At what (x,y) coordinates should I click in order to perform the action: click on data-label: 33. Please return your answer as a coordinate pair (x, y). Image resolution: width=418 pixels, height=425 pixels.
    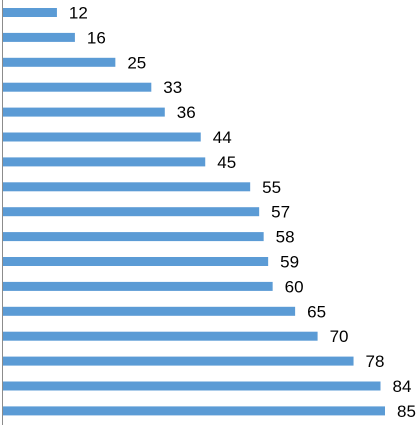
    Looking at the image, I should click on (172, 87).